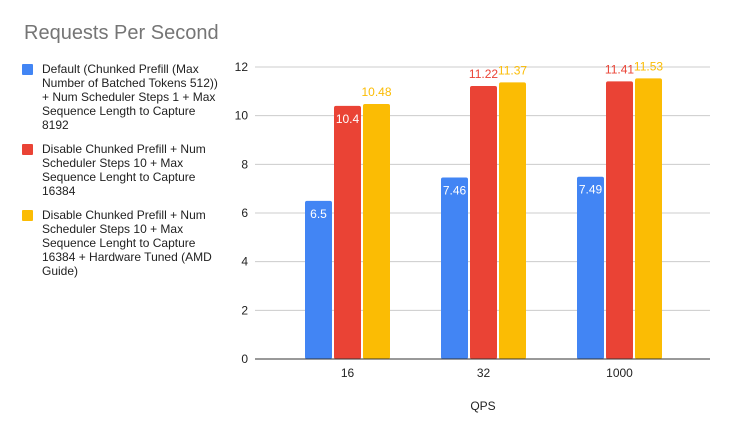 This screenshot has height=433, width=731. Describe the element at coordinates (244, 359) in the screenshot. I see `y-tick-label: 0` at that location.